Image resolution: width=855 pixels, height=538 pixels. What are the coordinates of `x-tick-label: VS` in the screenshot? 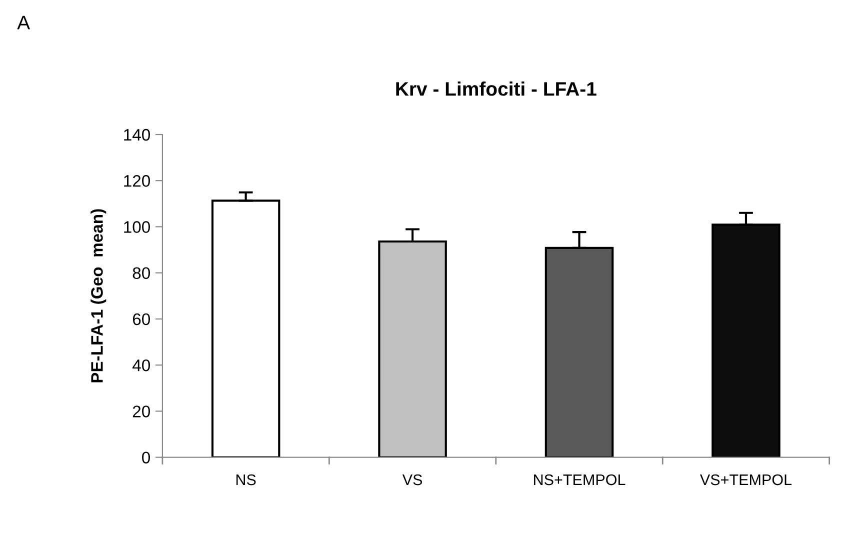 It's located at (412, 480).